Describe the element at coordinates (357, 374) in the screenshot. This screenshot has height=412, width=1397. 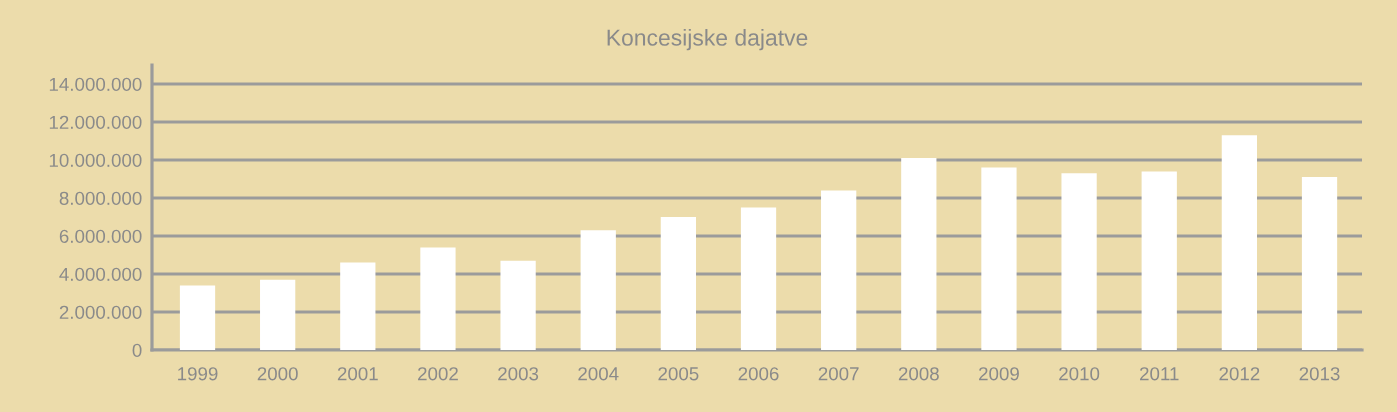
I see `x-tick-label: 2001` at that location.